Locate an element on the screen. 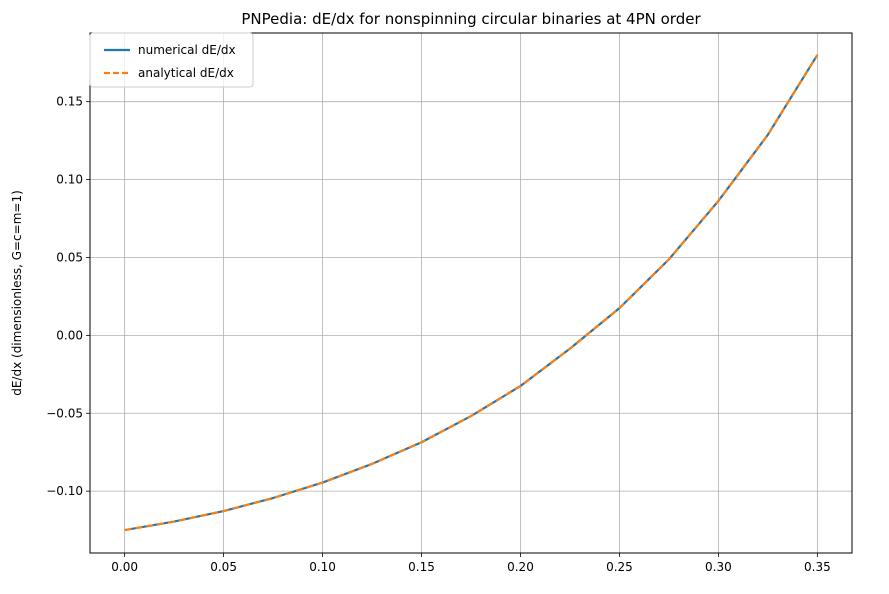 This screenshot has height=594, width=889. y-axis-label: dE/dx (dimensionless, G=c=m=1) is located at coordinates (17, 293).